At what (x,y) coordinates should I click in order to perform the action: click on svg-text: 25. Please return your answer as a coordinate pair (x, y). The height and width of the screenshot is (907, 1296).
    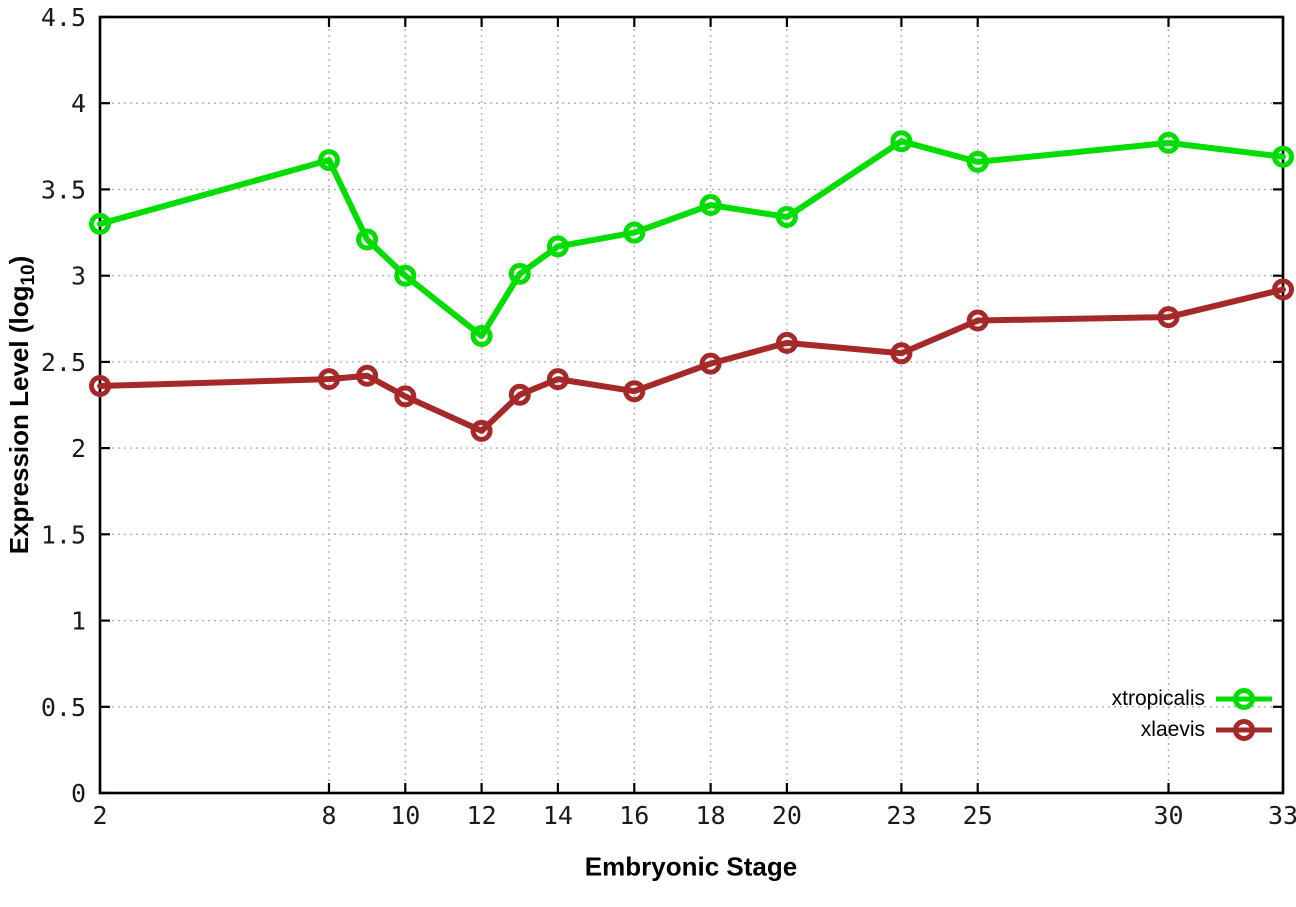
    Looking at the image, I should click on (978, 815).